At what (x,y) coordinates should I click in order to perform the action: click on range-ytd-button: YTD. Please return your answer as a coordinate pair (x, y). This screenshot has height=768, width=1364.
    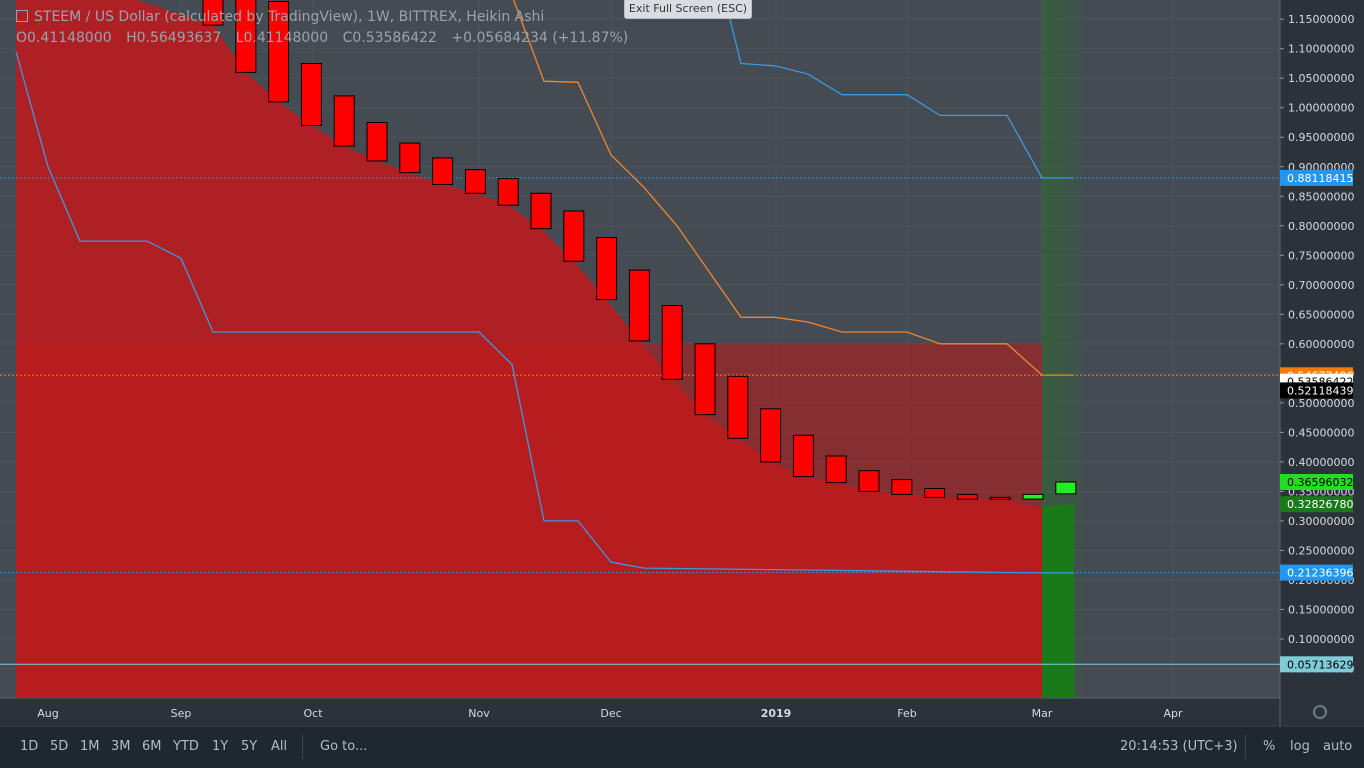
    Looking at the image, I should click on (186, 746).